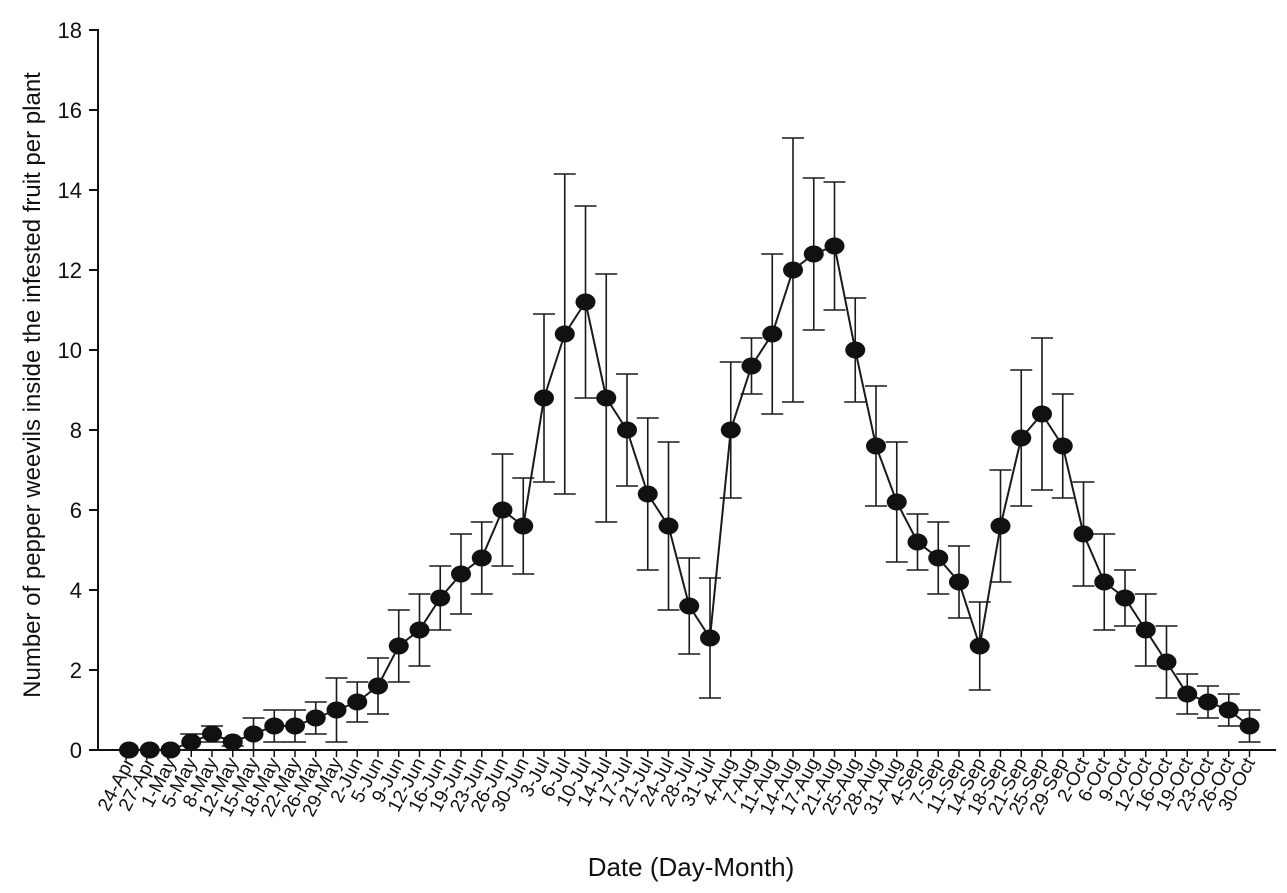  Describe the element at coordinates (70, 190) in the screenshot. I see `y-tick-label: 14` at that location.